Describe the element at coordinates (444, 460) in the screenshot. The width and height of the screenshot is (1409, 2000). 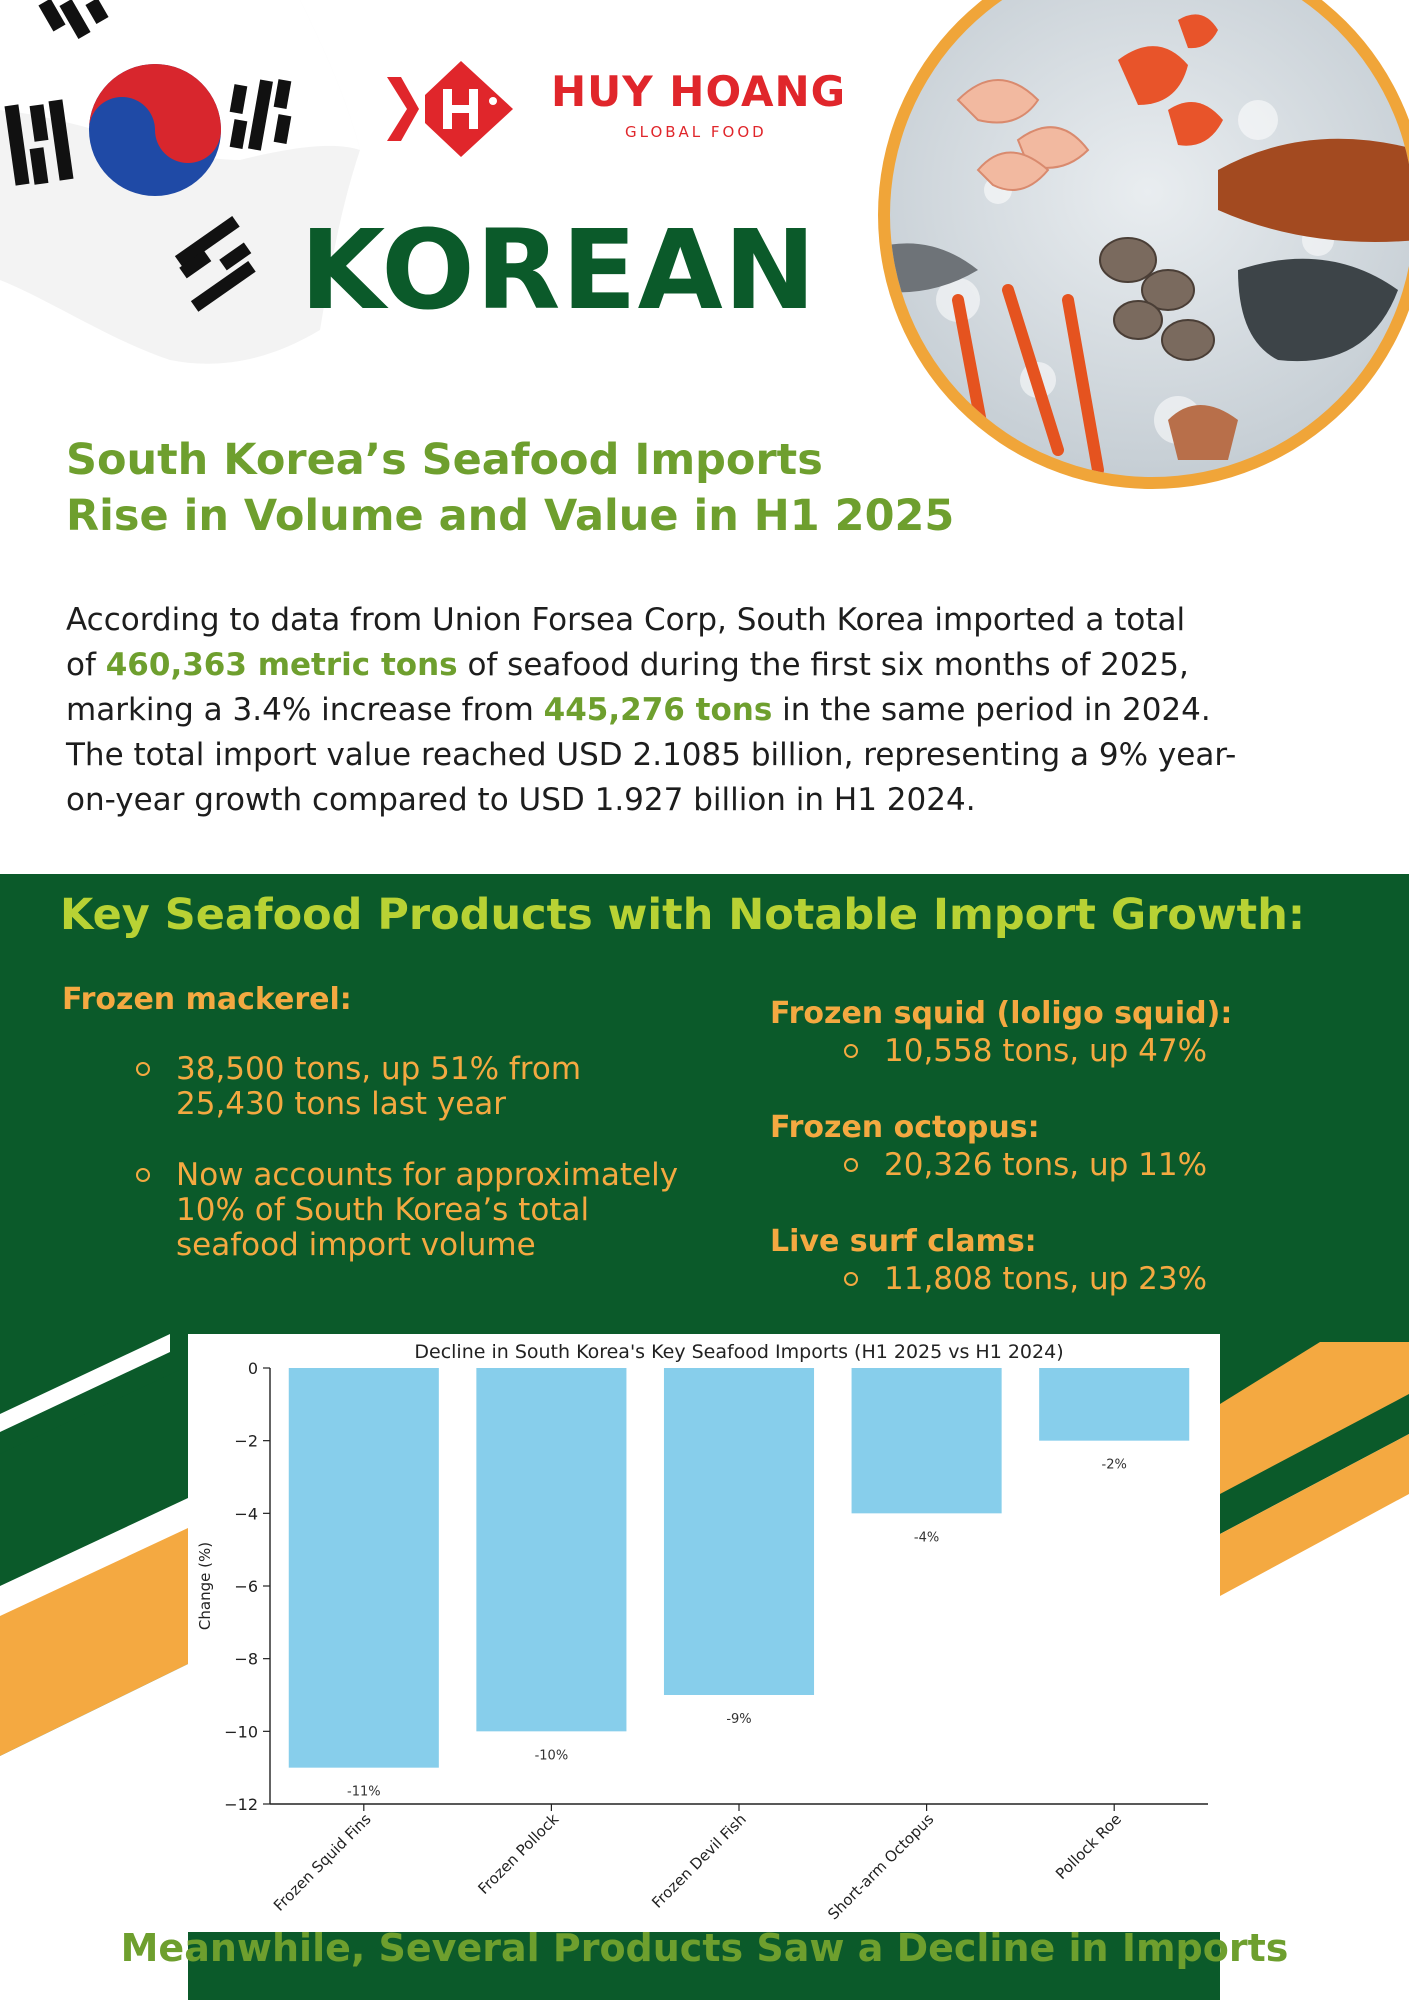
I see `headline-line: South Korea’s Seafood Imports` at that location.